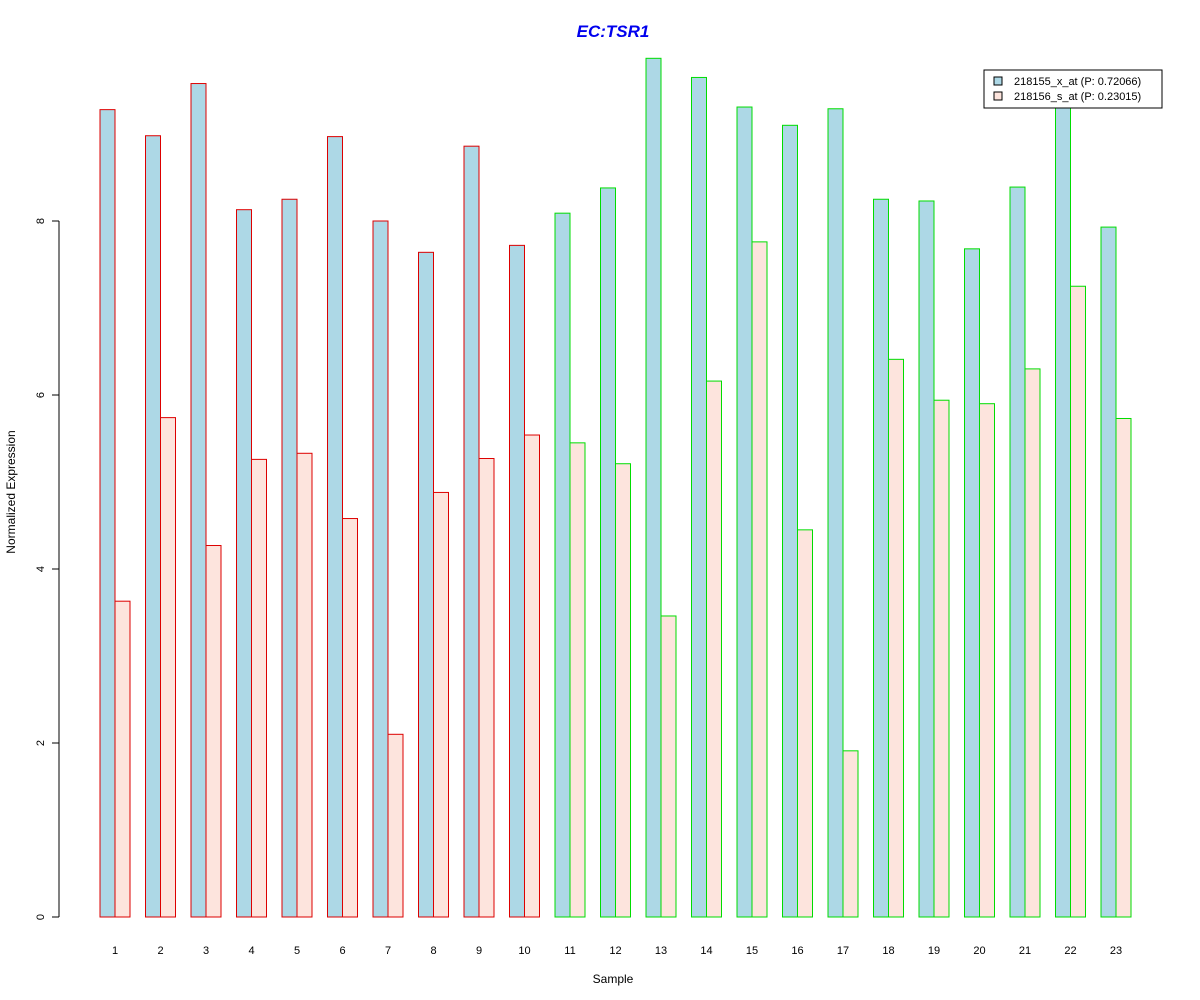  I want to click on x-tick-label-10: 10, so click(524, 951).